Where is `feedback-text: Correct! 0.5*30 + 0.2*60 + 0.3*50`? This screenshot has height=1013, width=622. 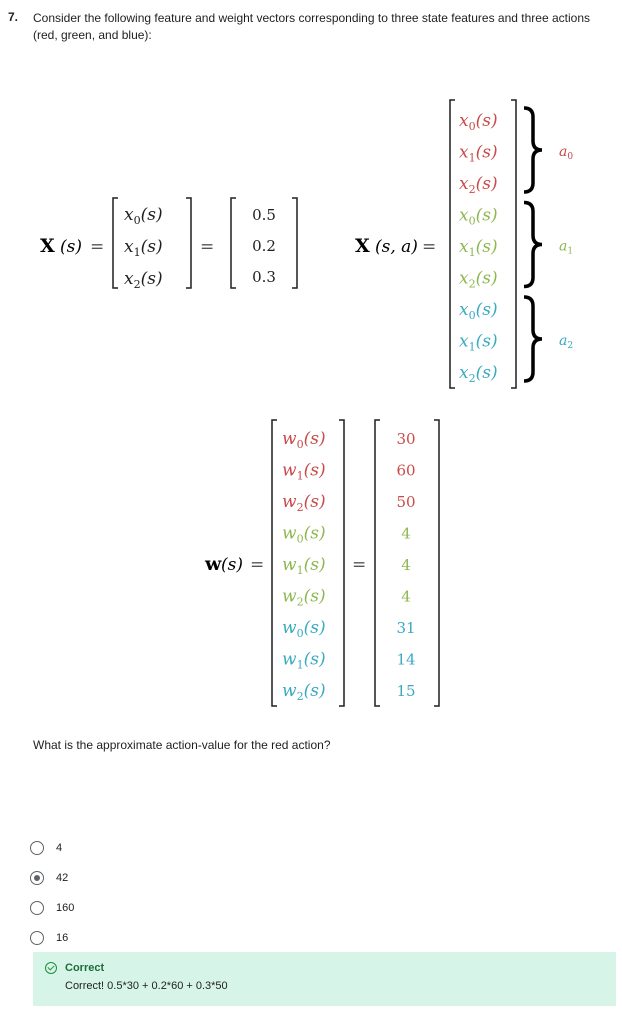
feedback-text: Correct! 0.5*30 + 0.2*60 + 0.3*50 is located at coordinates (146, 986).